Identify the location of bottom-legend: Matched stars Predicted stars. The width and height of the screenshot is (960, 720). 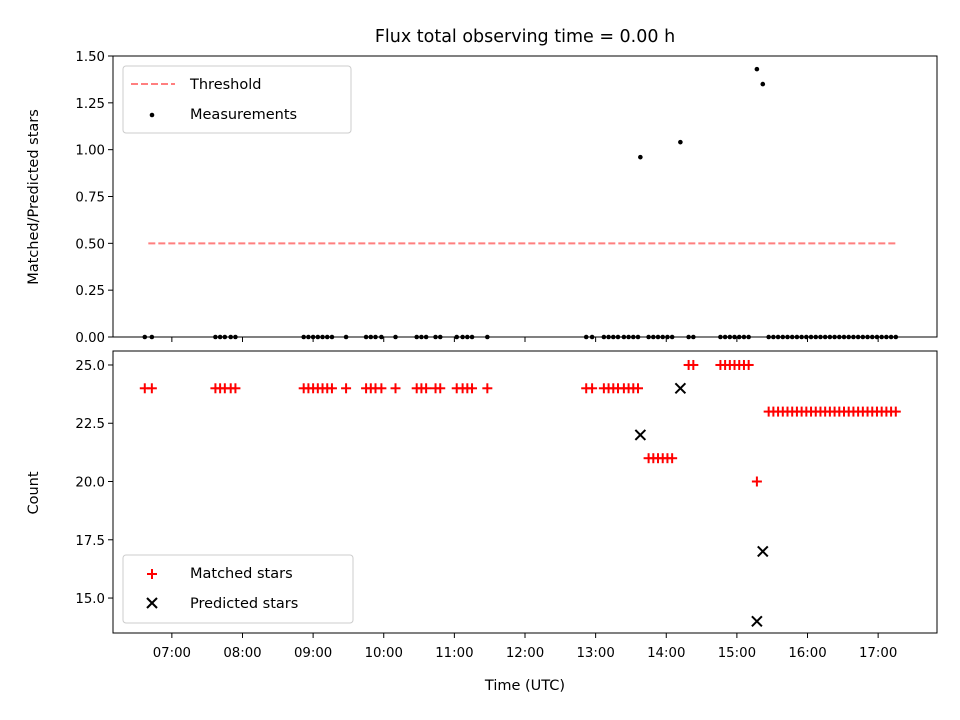
(238, 589).